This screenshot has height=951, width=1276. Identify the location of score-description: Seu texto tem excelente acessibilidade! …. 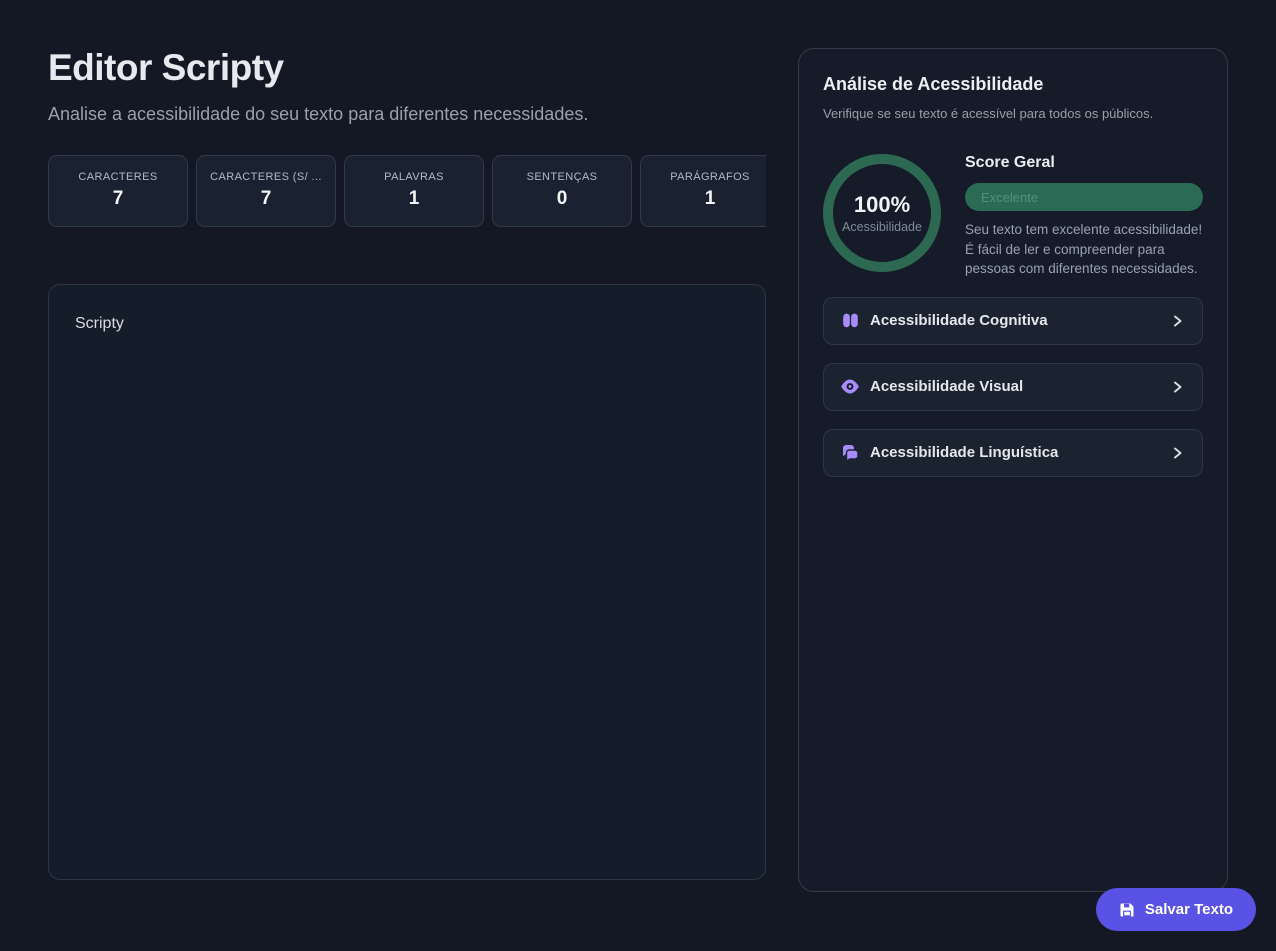
(1084, 249).